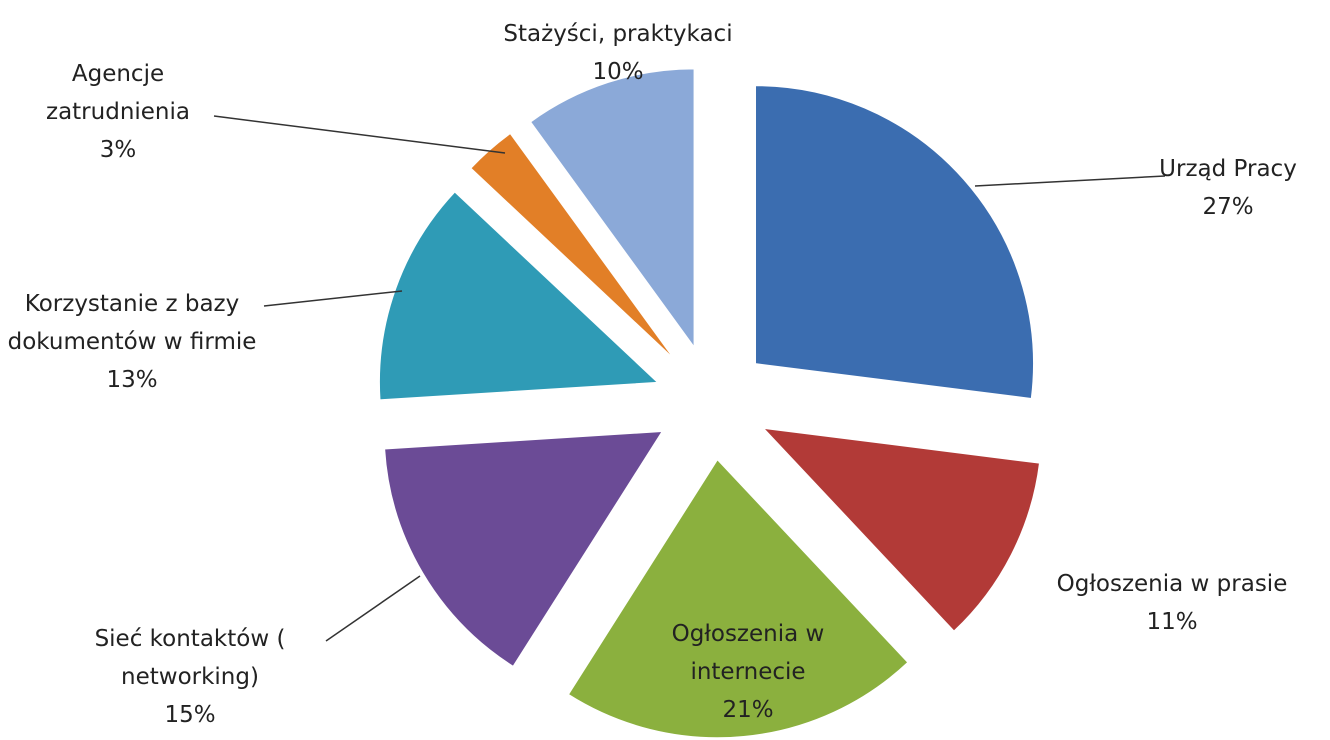 This screenshot has width=1330, height=740. What do you see at coordinates (1172, 622) in the screenshot?
I see `value-label: 11%` at bounding box center [1172, 622].